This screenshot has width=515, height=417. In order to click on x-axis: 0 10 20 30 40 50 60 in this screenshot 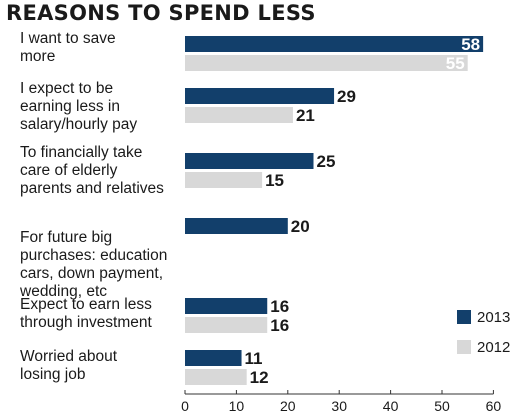, I will do `click(341, 402)`.